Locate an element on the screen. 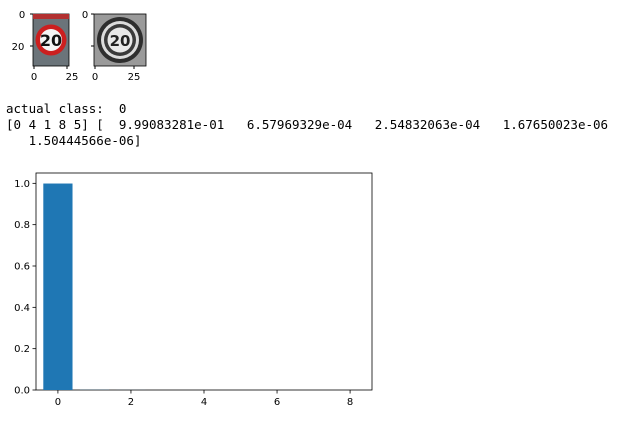 This screenshot has height=422, width=633. original-sign-plot: 20 0 20 0 25 is located at coordinates (45, 46).